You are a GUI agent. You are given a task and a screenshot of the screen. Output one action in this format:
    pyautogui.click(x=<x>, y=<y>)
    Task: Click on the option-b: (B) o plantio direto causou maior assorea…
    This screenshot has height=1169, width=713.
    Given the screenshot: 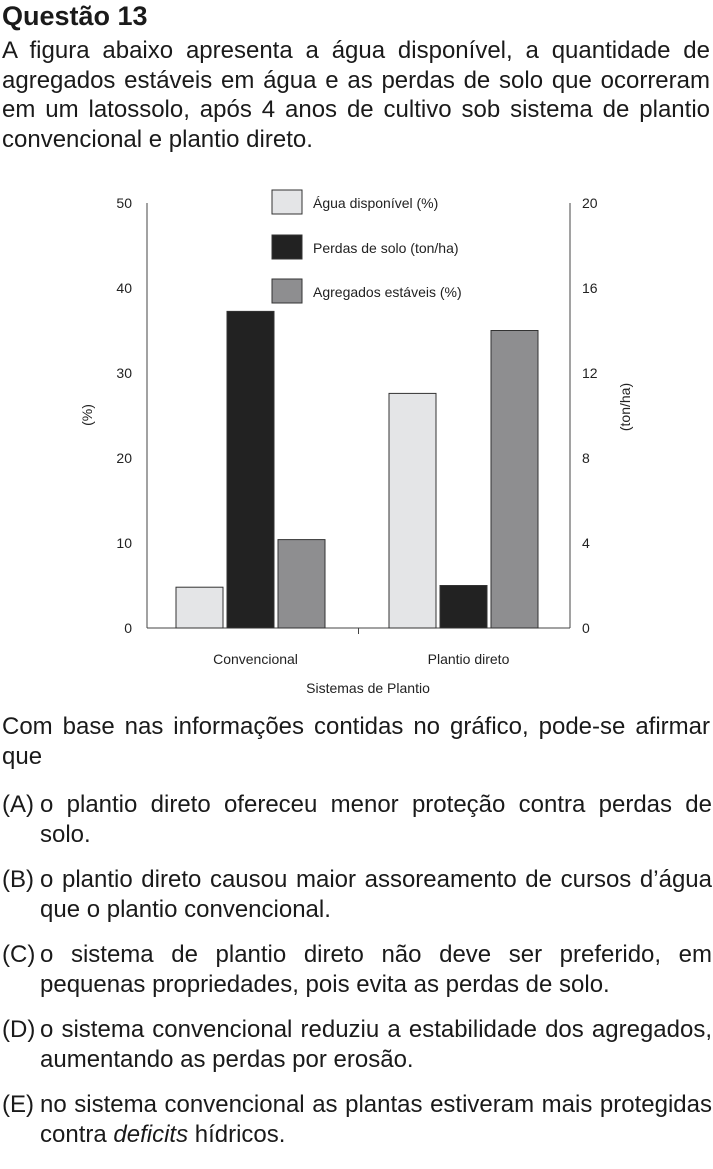 What is the action you would take?
    pyautogui.click(x=357, y=895)
    